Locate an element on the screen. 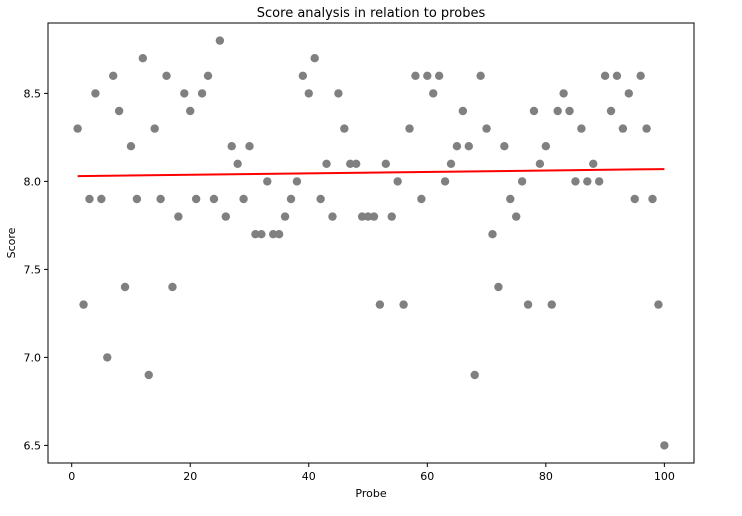 Image resolution: width=742 pixels, height=516 pixels. y-tick-label: 7.5 is located at coordinates (33, 269).